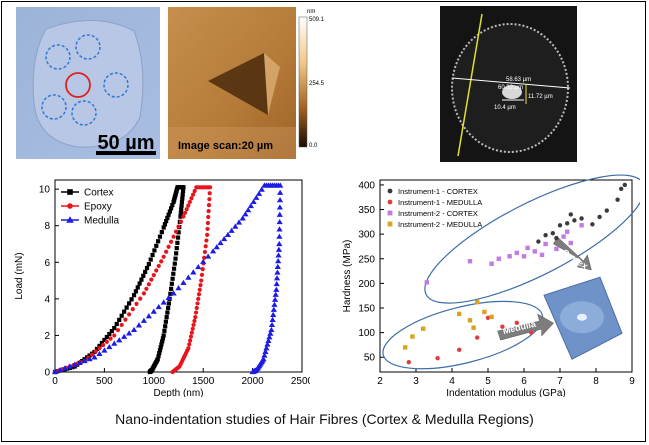 Image resolution: width=649 pixels, height=445 pixels. What do you see at coordinates (438, 213) in the screenshot?
I see `legend-label: Instrument-2 - CORTEX` at bounding box center [438, 213].